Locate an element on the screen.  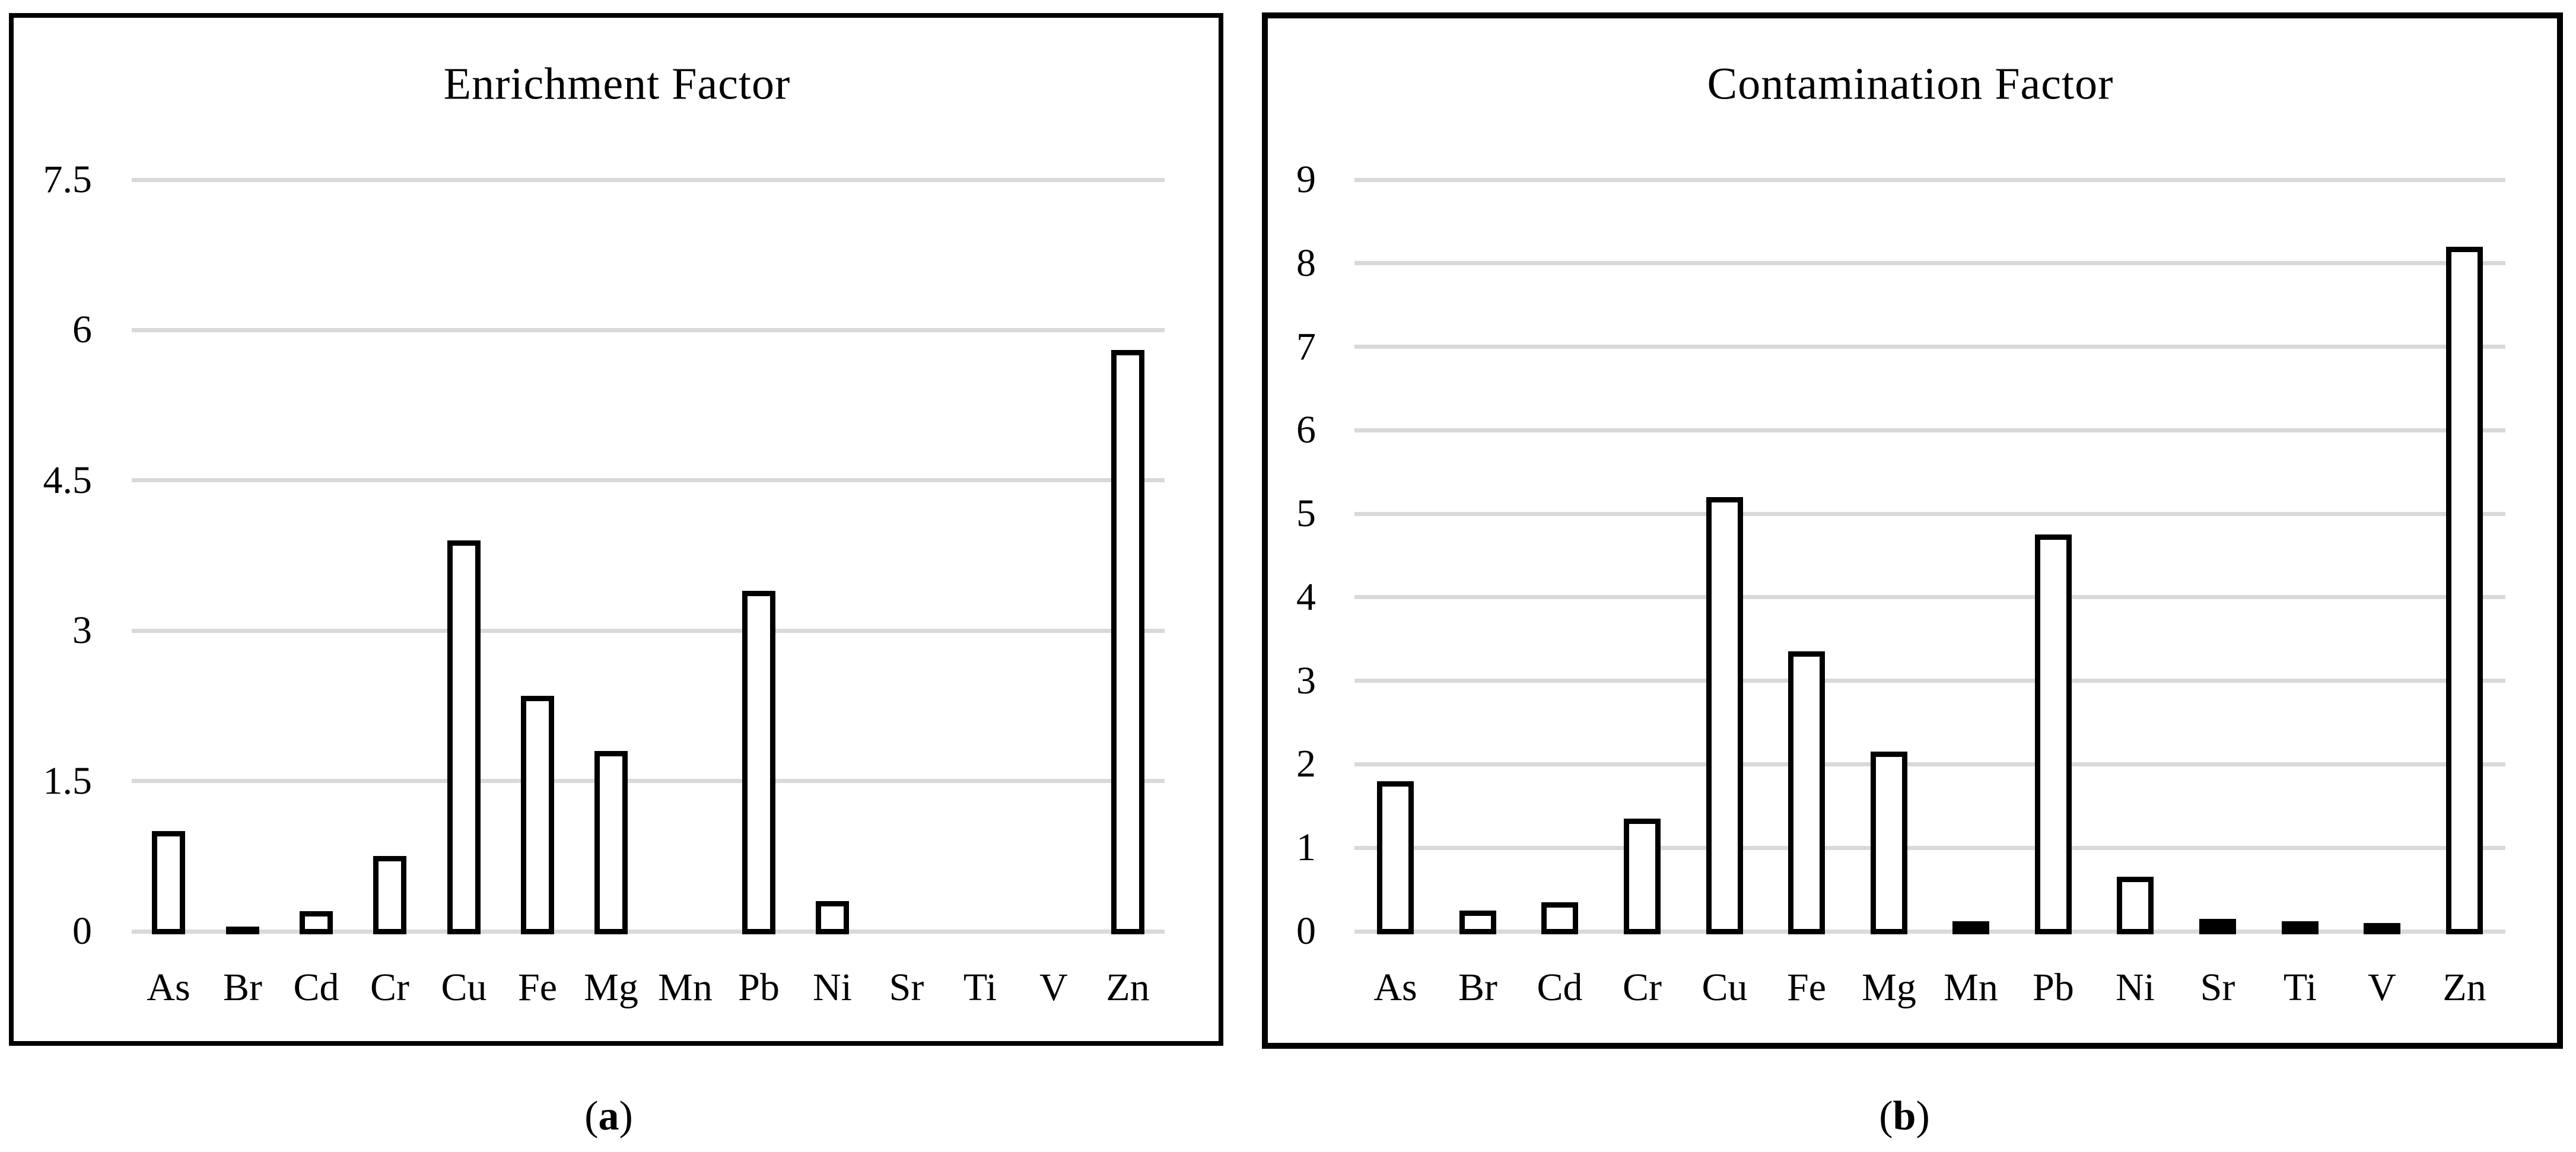
y-axis-tick-label: 4 is located at coordinates (1306, 597).